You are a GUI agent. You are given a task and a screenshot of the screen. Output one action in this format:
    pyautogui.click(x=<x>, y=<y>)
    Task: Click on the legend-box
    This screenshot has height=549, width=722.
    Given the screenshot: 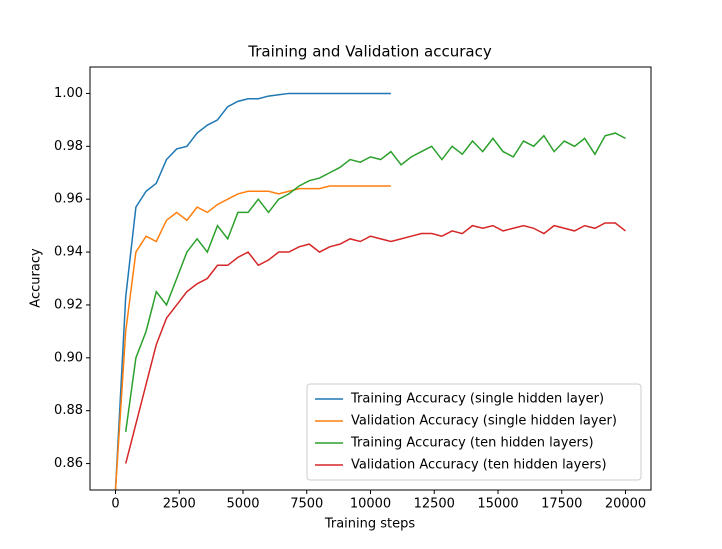 What is the action you would take?
    pyautogui.click(x=474, y=432)
    